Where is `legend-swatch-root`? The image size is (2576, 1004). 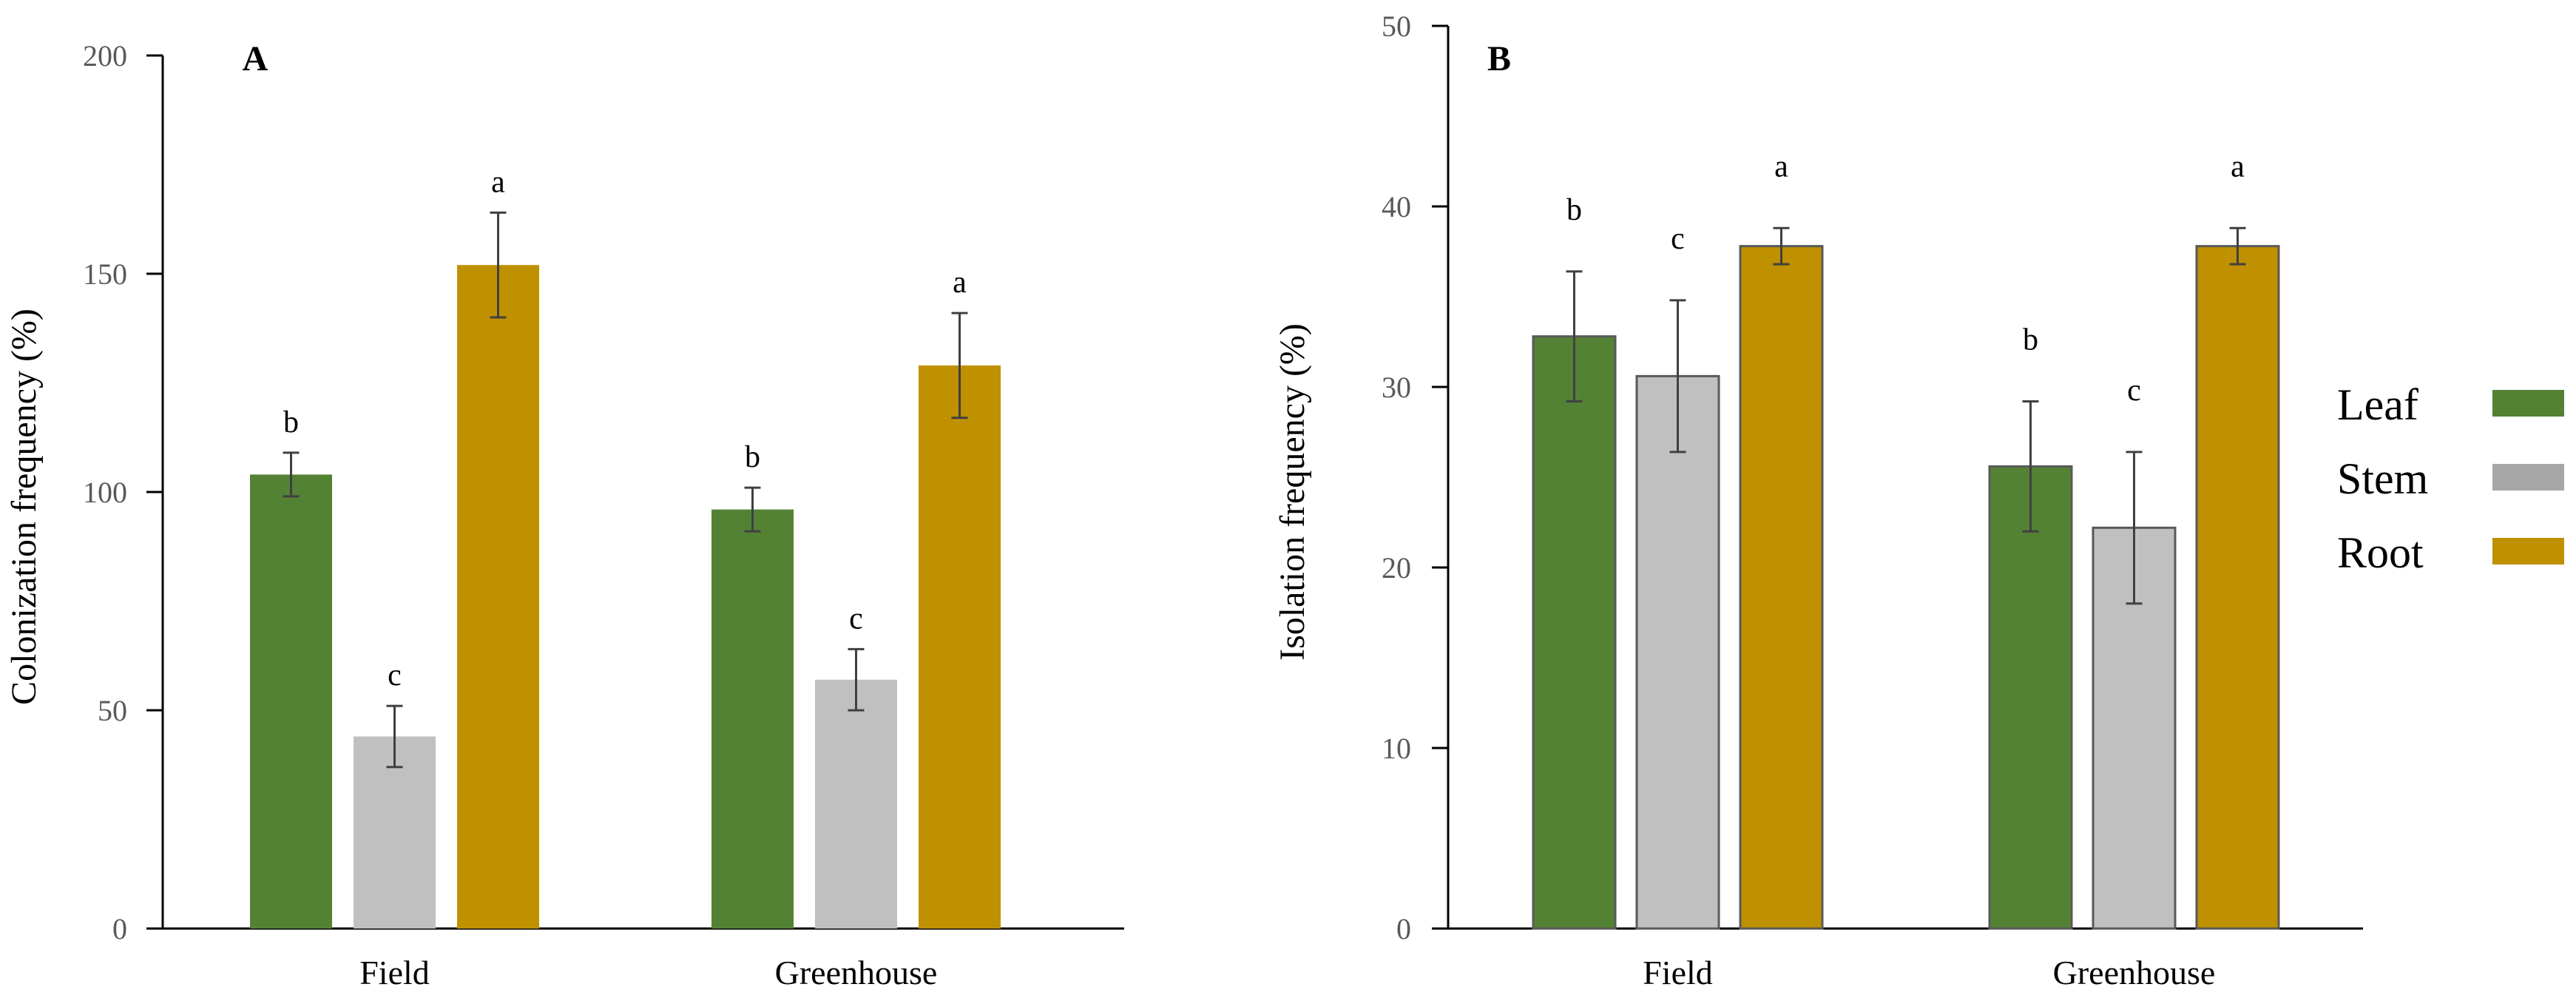
legend-swatch-root is located at coordinates (2528, 551).